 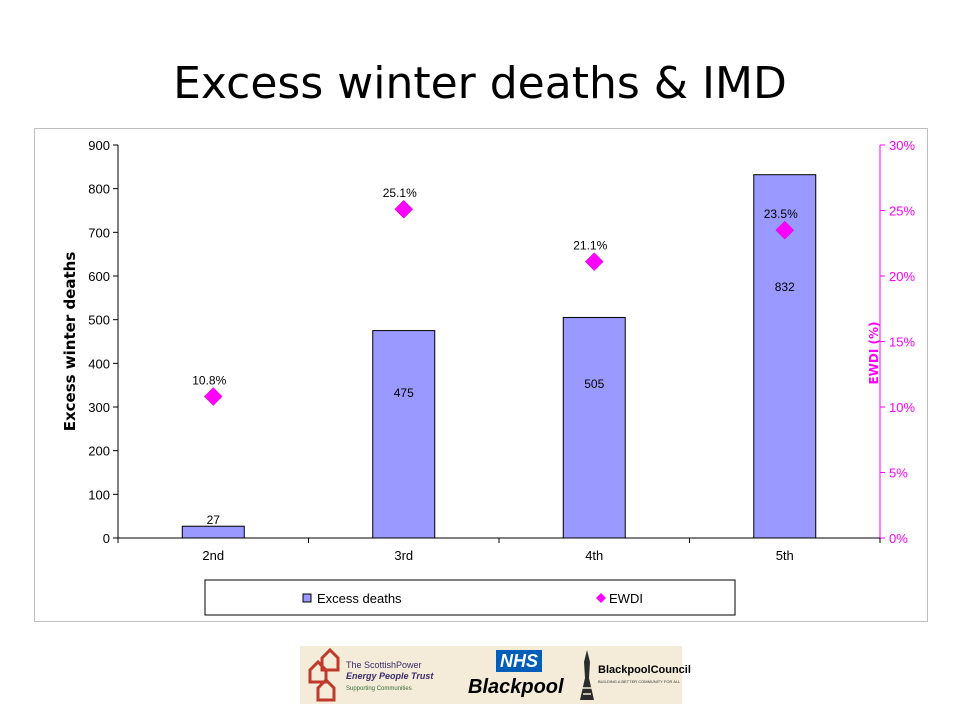 I want to click on nhs-place: Blackpool, so click(x=516, y=687).